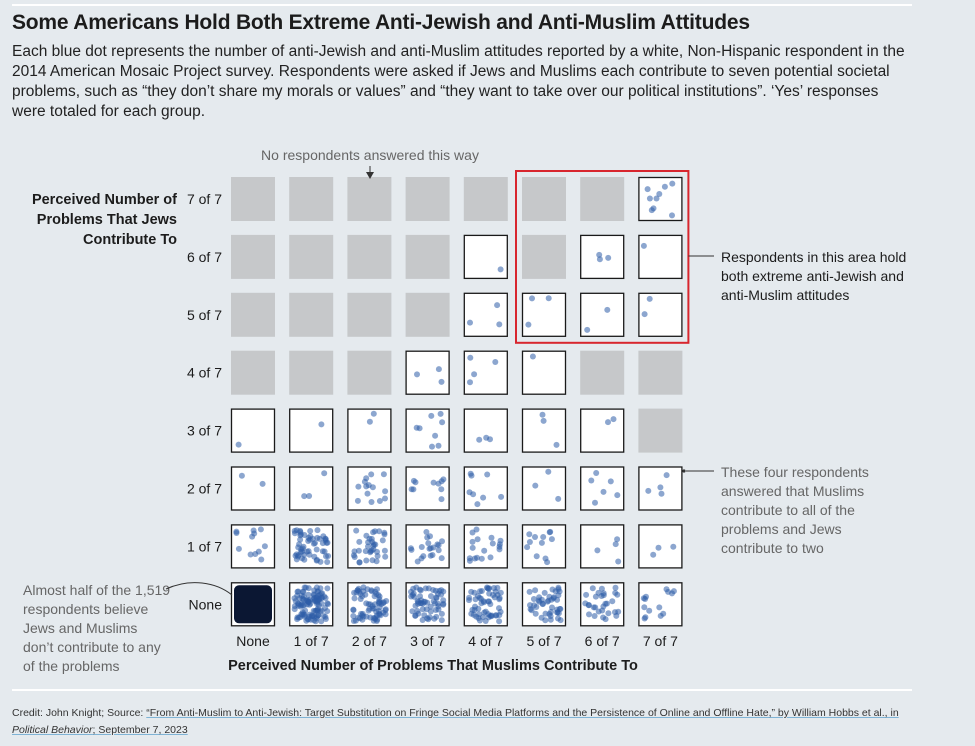  Describe the element at coordinates (369, 430) in the screenshot. I see `cell-j3-m2` at that location.